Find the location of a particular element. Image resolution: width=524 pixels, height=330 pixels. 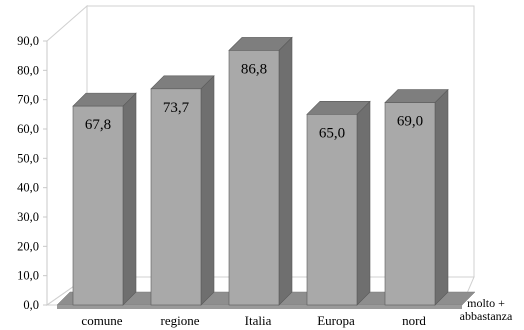

y-tick-label: 30,0 is located at coordinates (28, 217).